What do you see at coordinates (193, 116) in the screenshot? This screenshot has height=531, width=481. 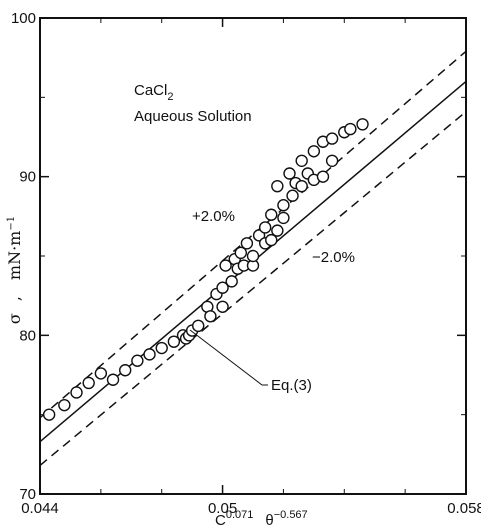 I see `title-line2: Aqueous Solution` at bounding box center [193, 116].